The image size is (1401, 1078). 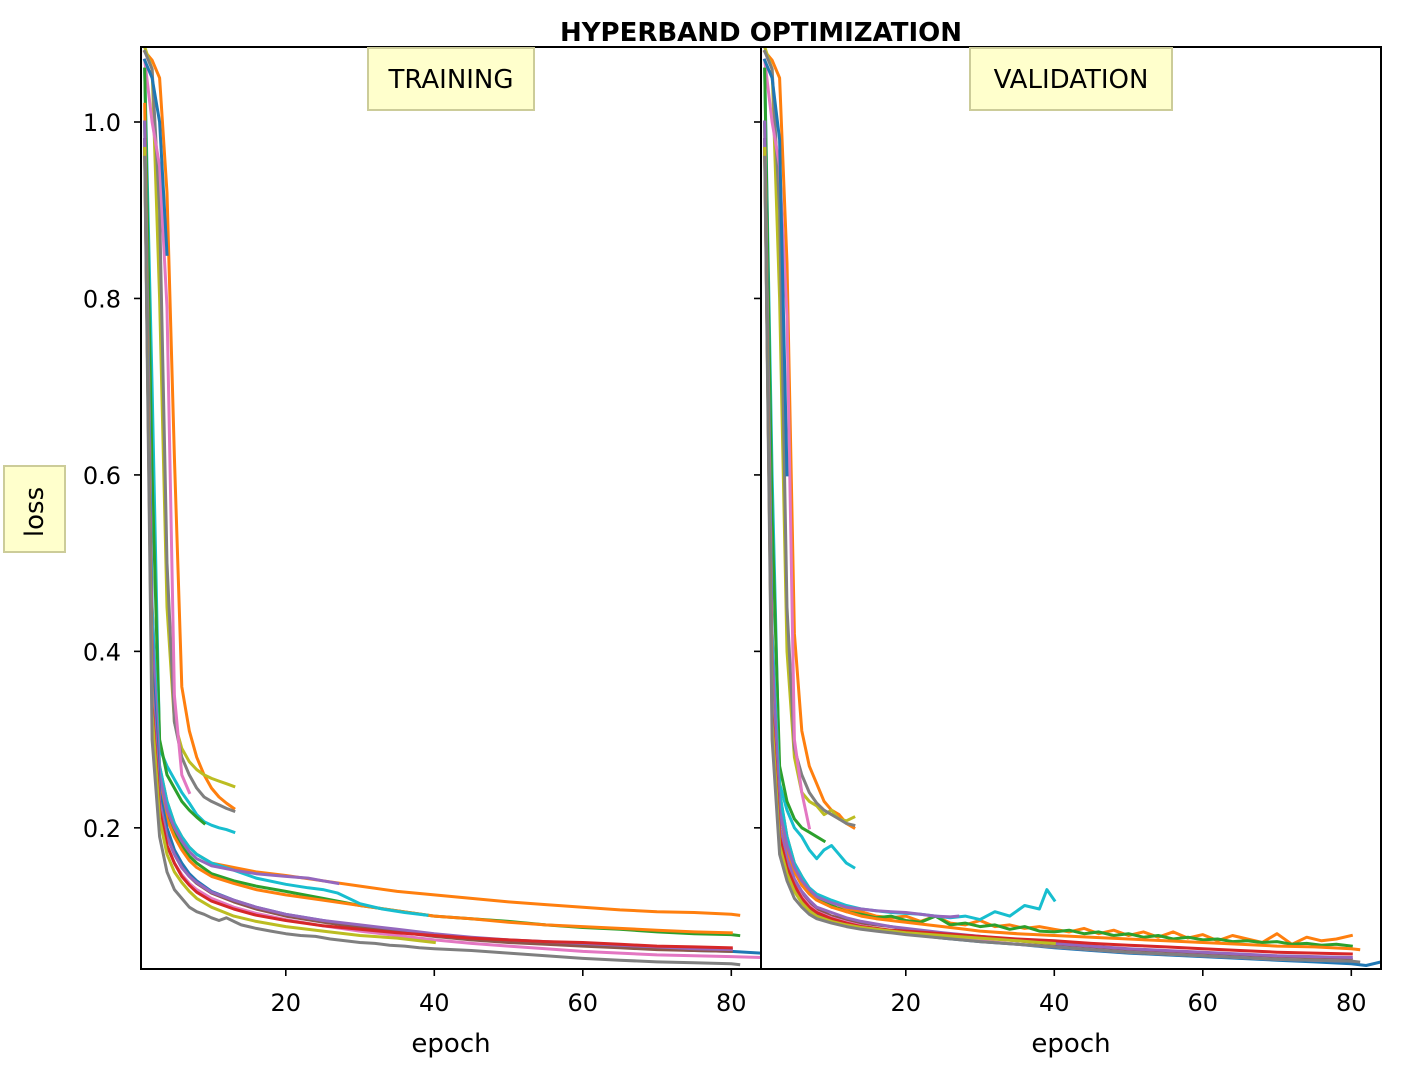 I want to click on panel-title: VALIDATION, so click(x=1071, y=80).